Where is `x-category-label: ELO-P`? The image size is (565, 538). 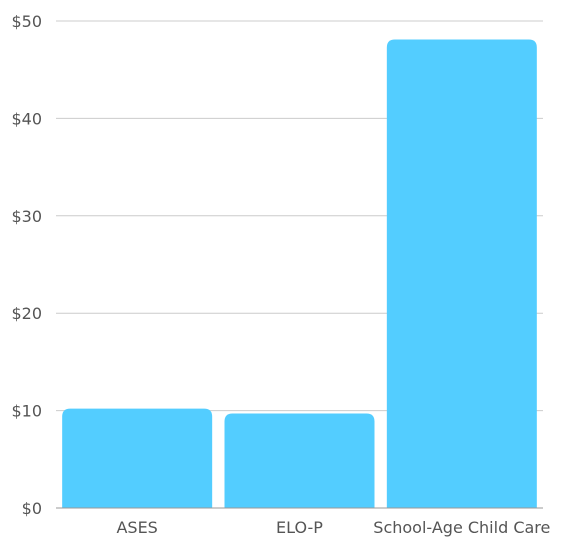
x-category-label: ELO-P is located at coordinates (299, 527).